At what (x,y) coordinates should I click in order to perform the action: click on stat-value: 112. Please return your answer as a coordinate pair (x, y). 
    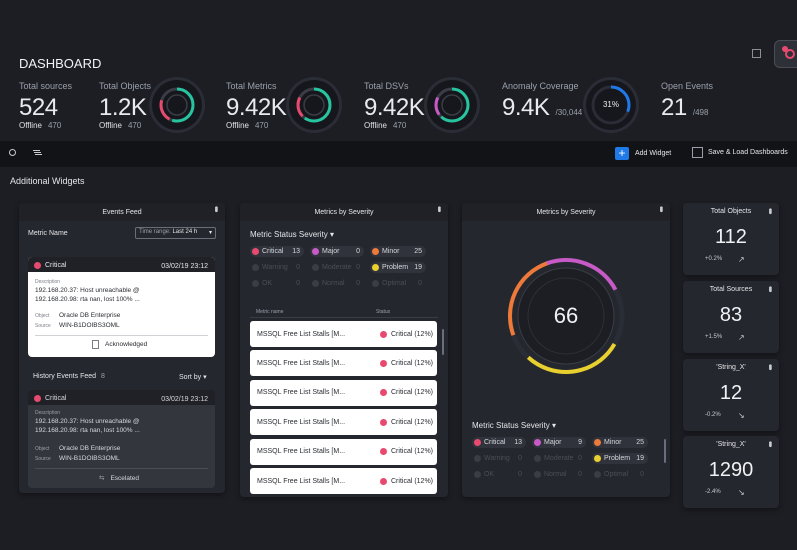
    Looking at the image, I should click on (731, 237).